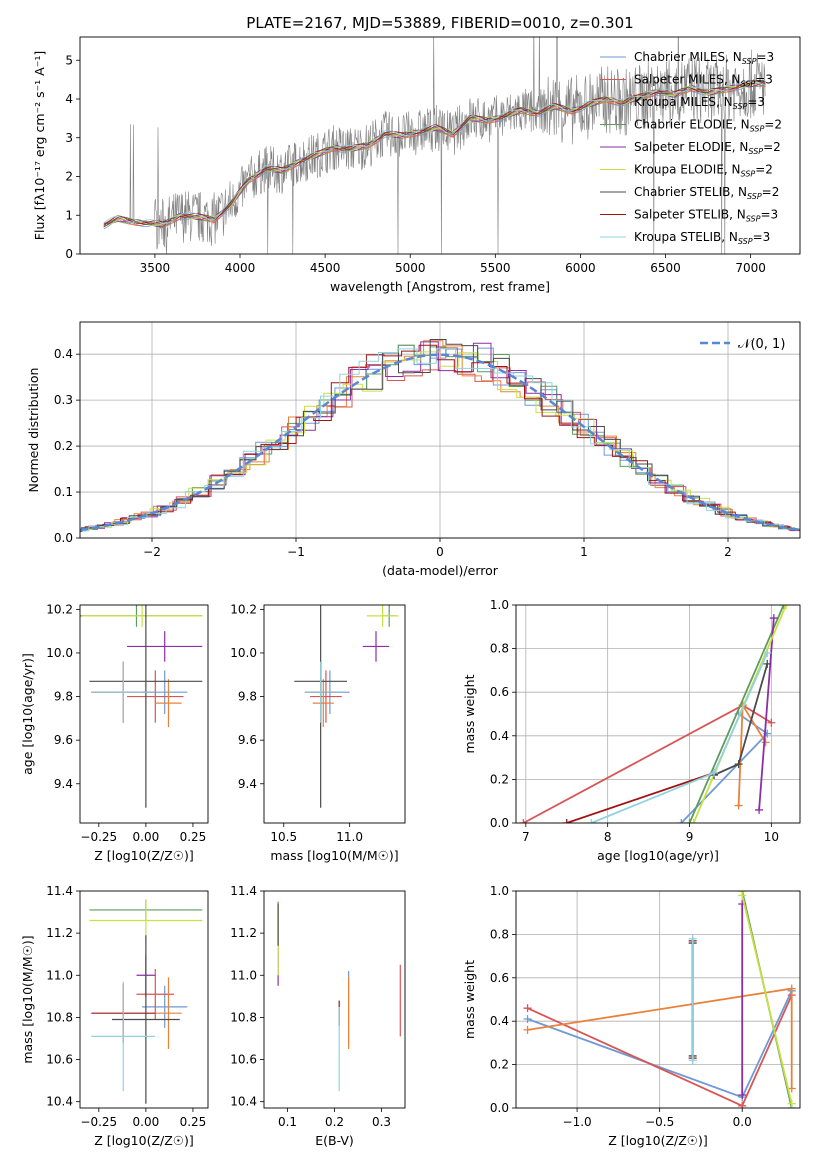 The height and width of the screenshot is (1170, 819). Describe the element at coordinates (728, 552) in the screenshot. I see `x-tick-label: 2` at that location.